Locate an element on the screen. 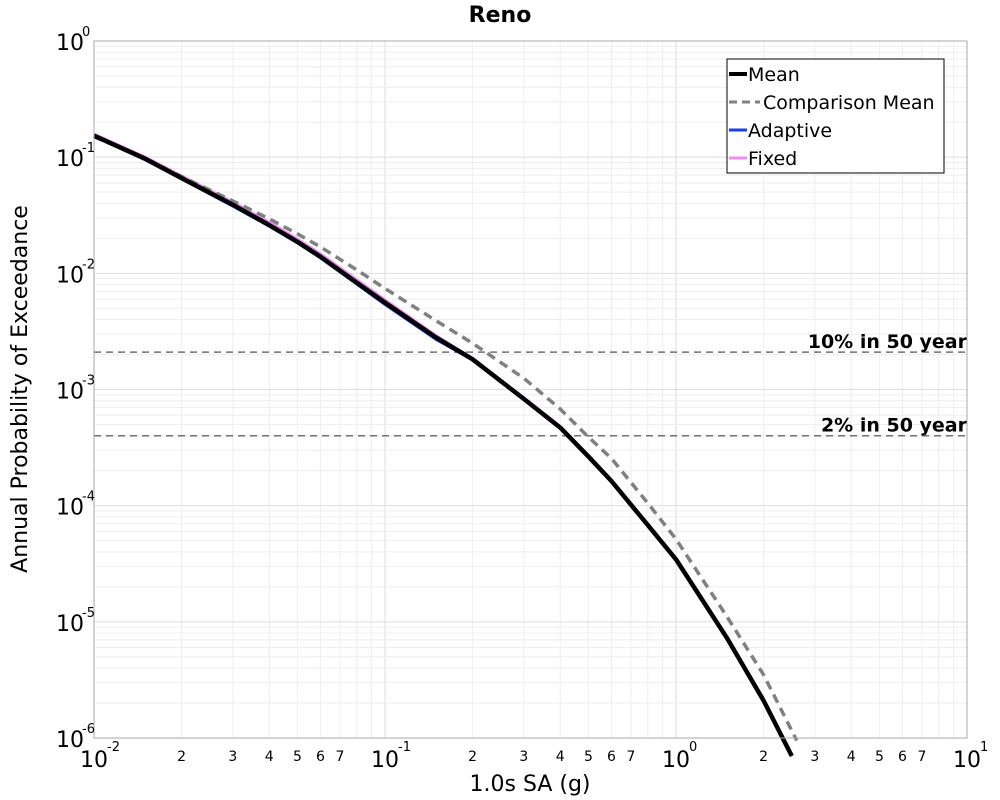 Image resolution: width=1000 pixels, height=800 pixels. x-axis-label: 1.0s SA (g) is located at coordinates (530, 784).